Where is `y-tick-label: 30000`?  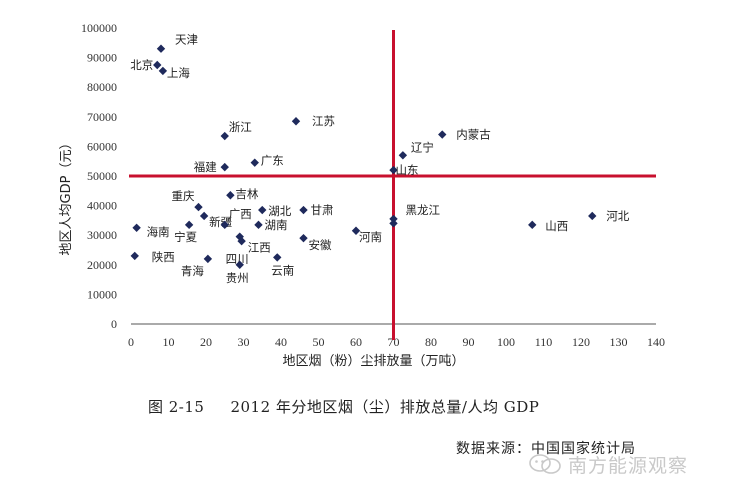 y-tick-label: 30000 is located at coordinates (102, 235).